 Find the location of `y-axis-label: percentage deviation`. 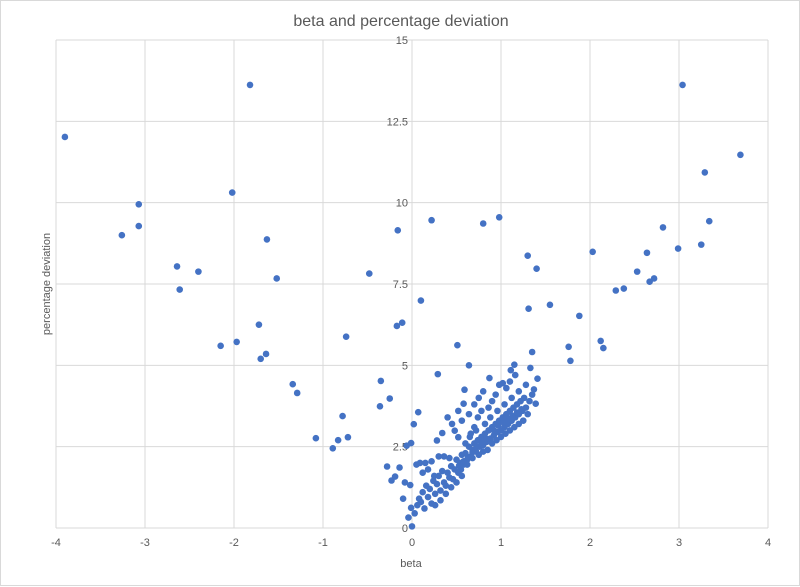

y-axis-label: percentage deviation is located at coordinates (47, 284).